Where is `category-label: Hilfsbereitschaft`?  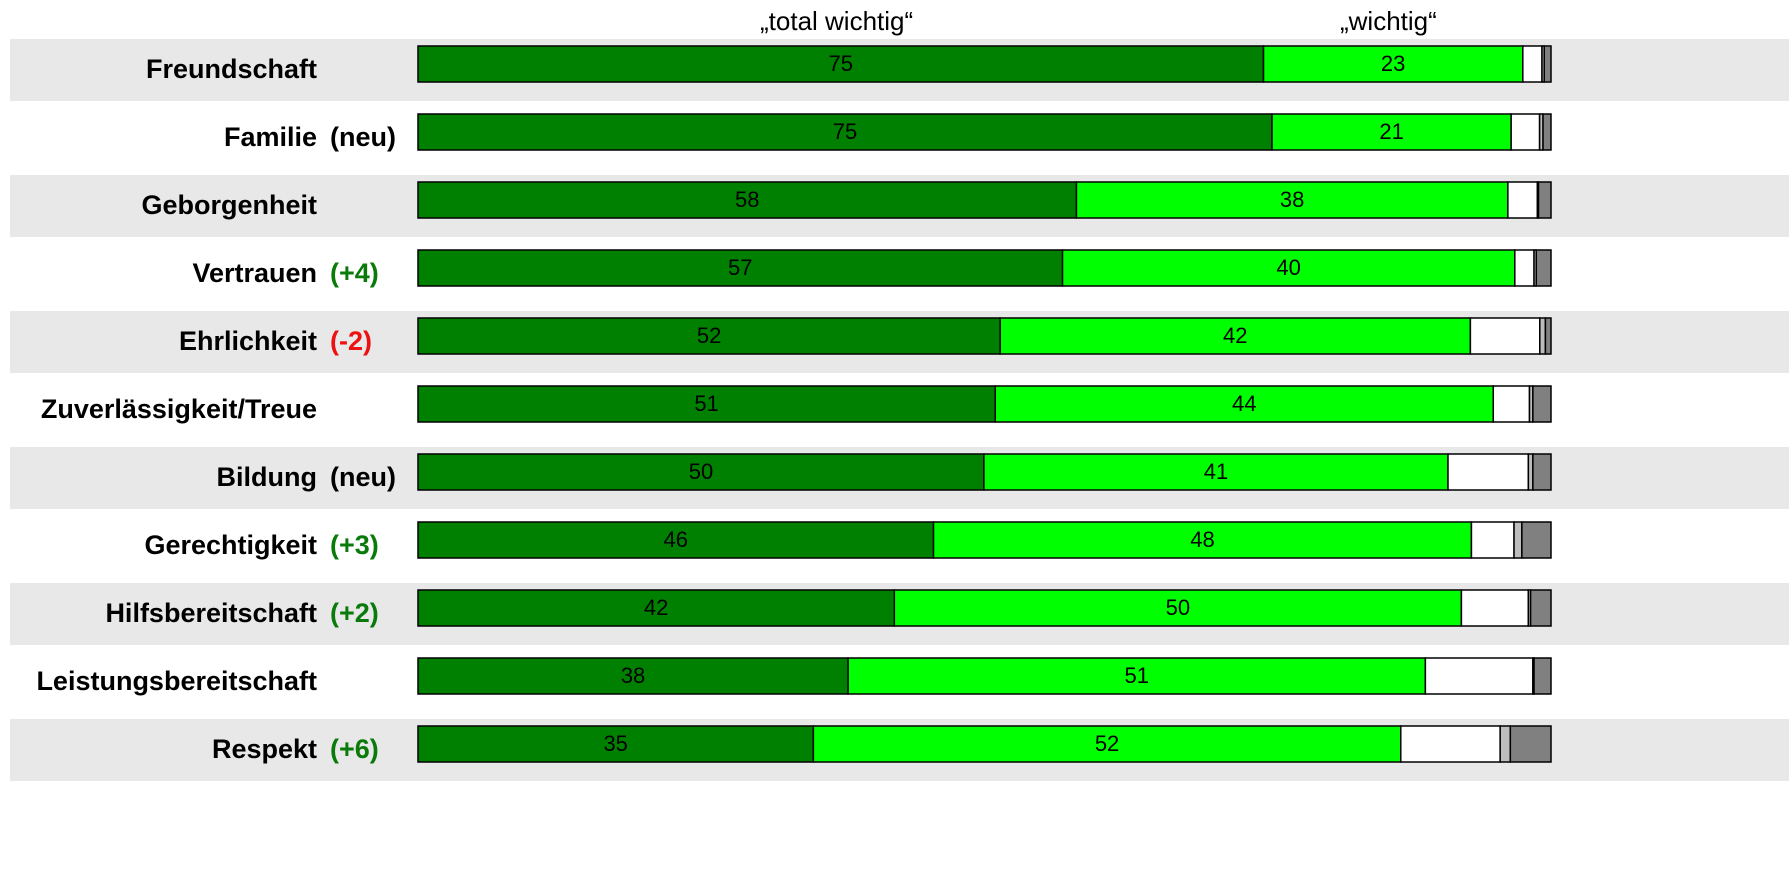 category-label: Hilfsbereitschaft is located at coordinates (211, 613).